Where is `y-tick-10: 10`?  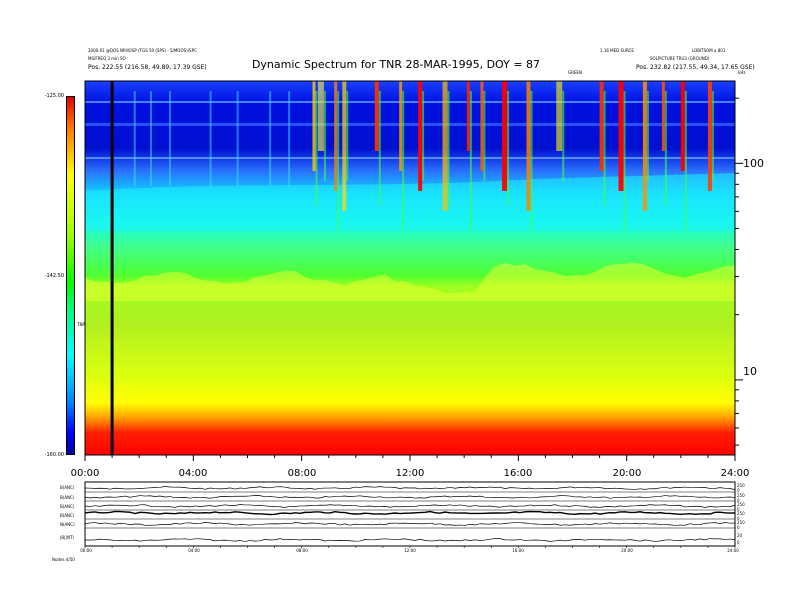 y-tick-10: 10 is located at coordinates (750, 371).